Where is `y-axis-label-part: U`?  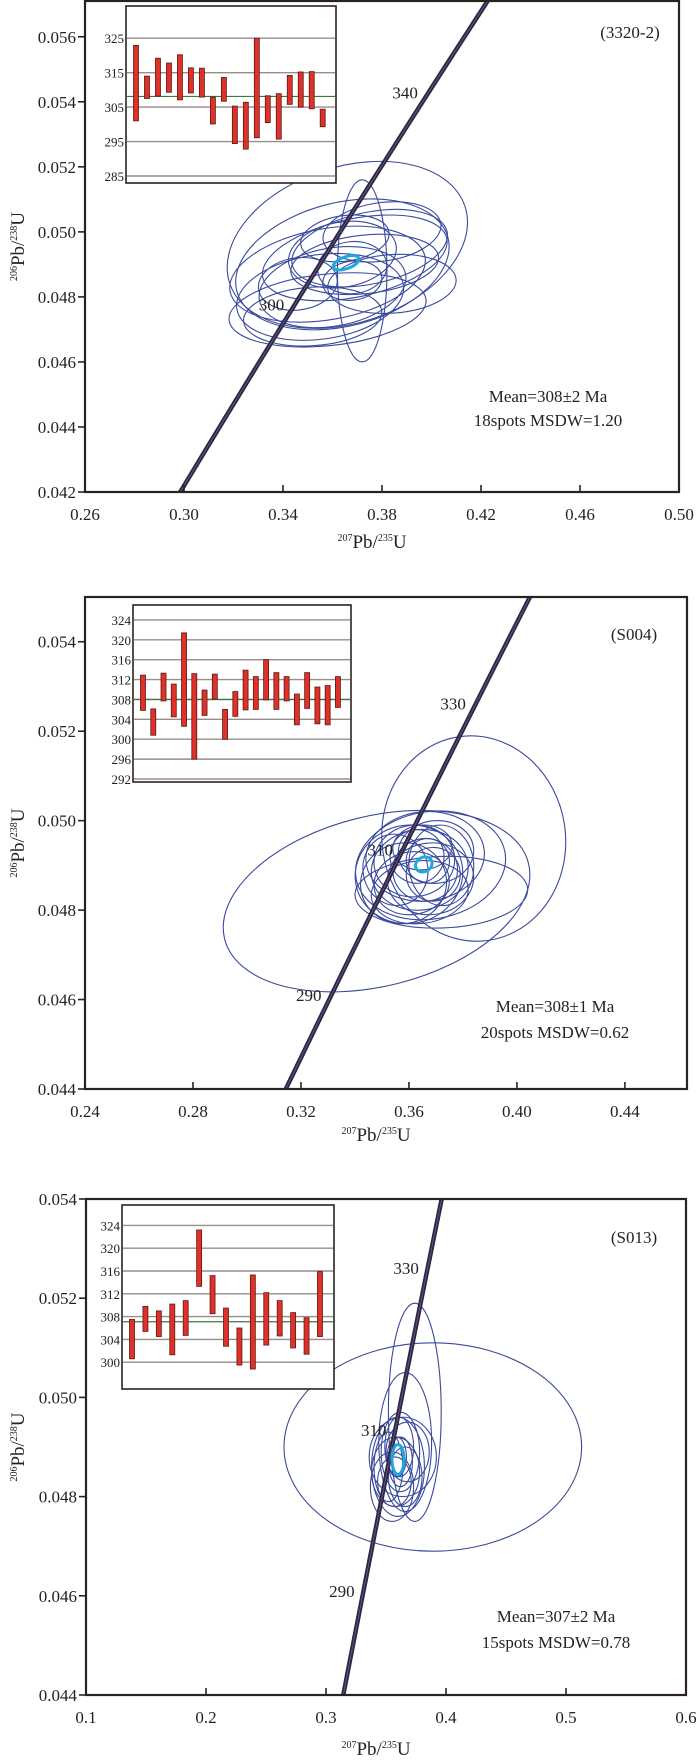
y-axis-label-part: U is located at coordinates (18, 219).